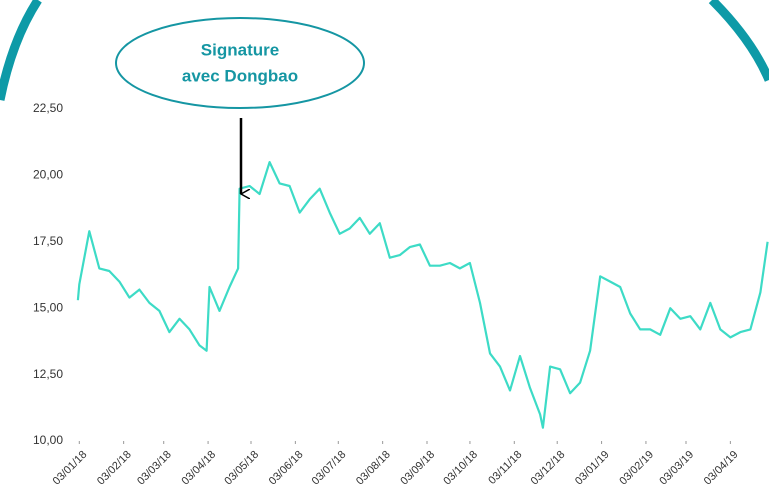  I want to click on x-tick-label: 03/08/18, so click(373, 468).